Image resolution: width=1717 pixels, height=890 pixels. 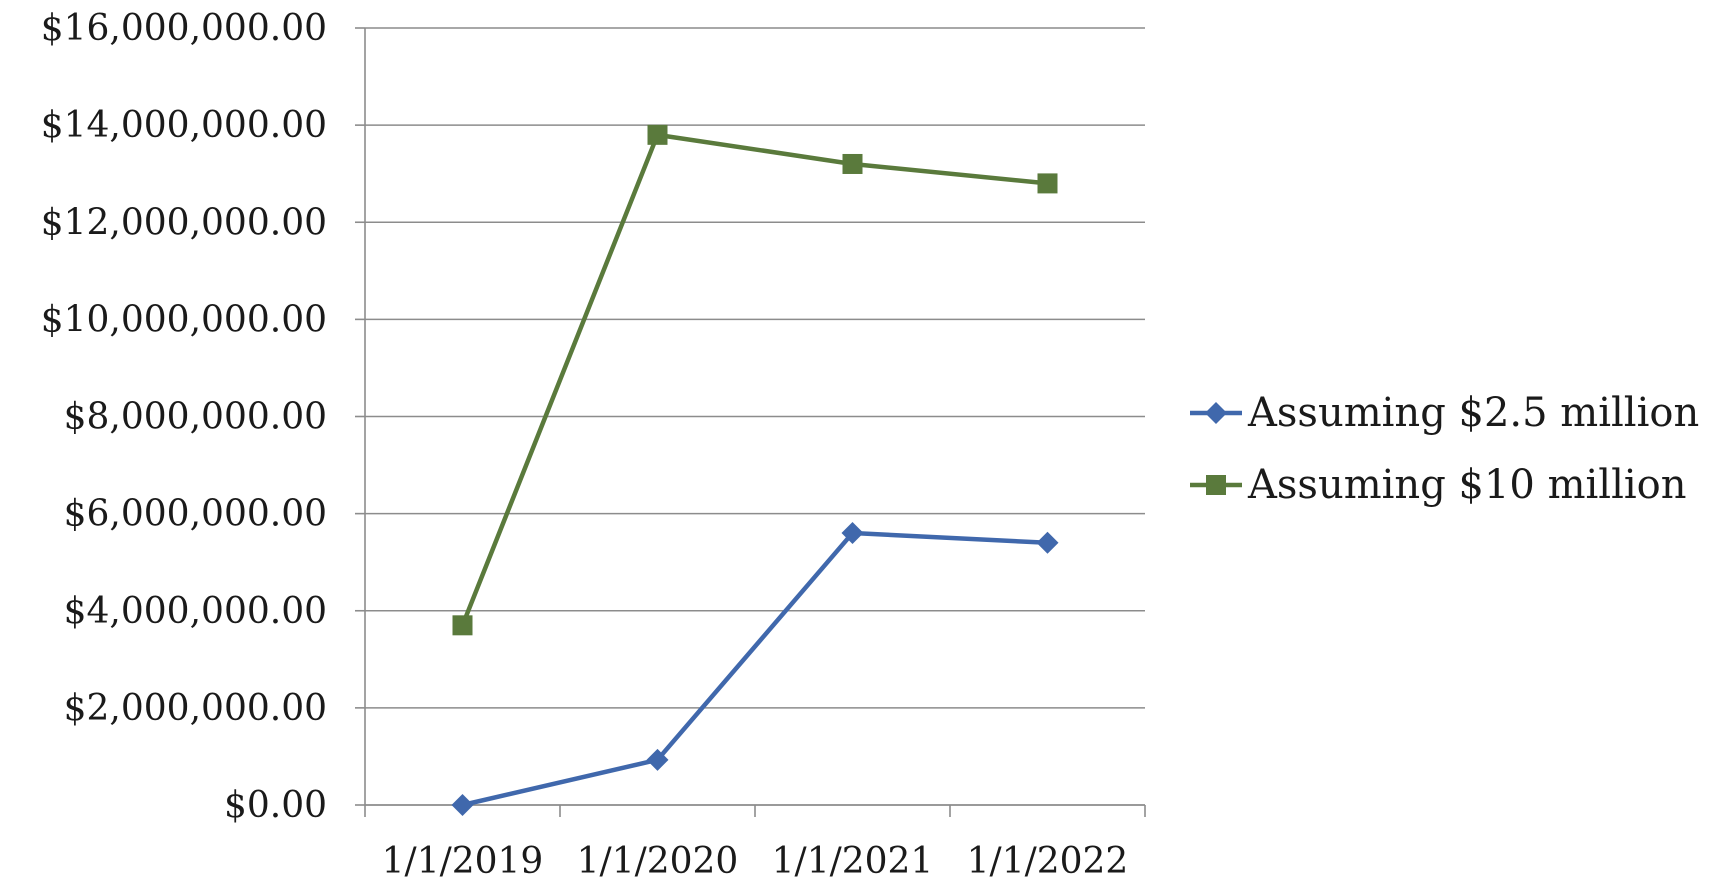 I want to click on y-tick-label: $12,000,000.00, so click(x=184, y=222).